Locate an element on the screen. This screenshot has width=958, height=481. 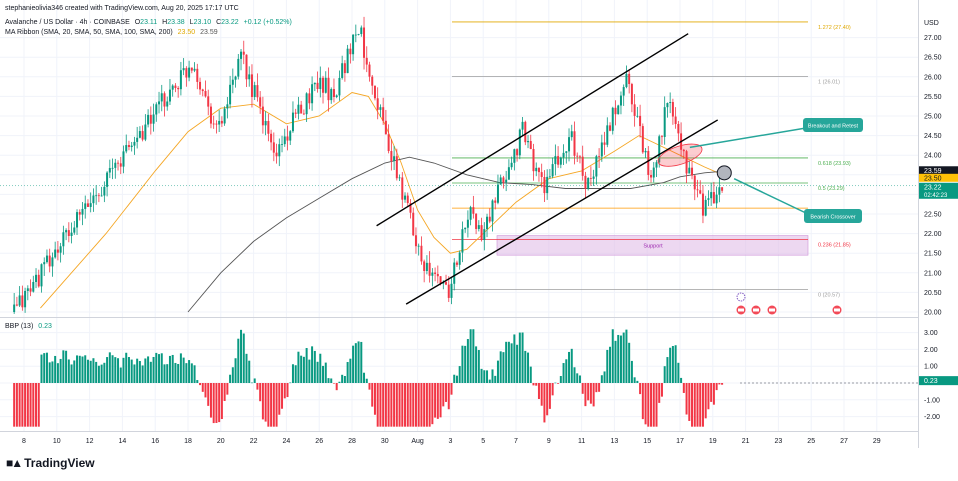
time-tick-label: 22 is located at coordinates (254, 441).